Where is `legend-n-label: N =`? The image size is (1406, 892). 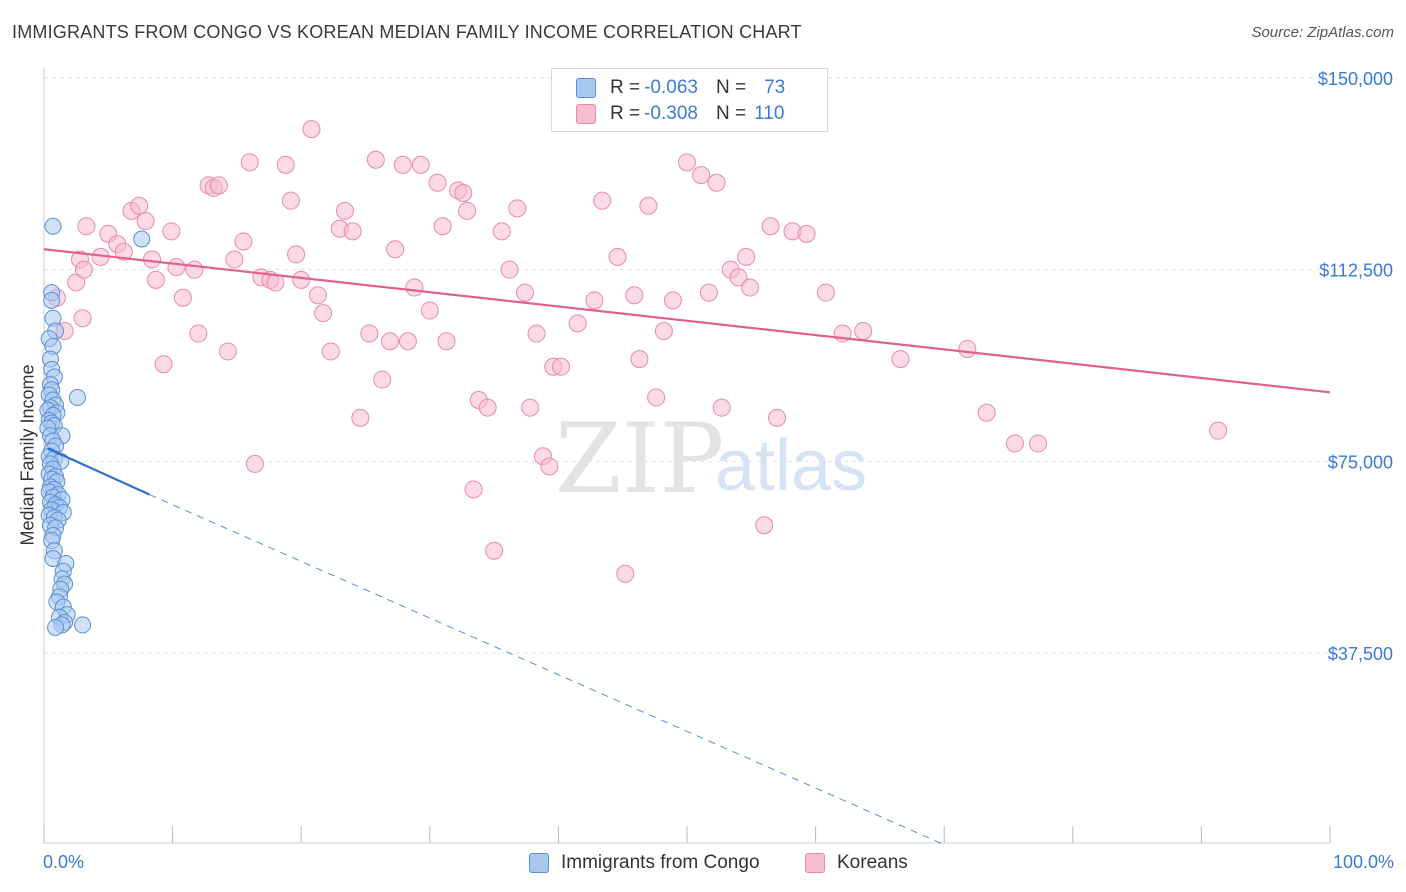
legend-n-label: N = is located at coordinates (731, 113).